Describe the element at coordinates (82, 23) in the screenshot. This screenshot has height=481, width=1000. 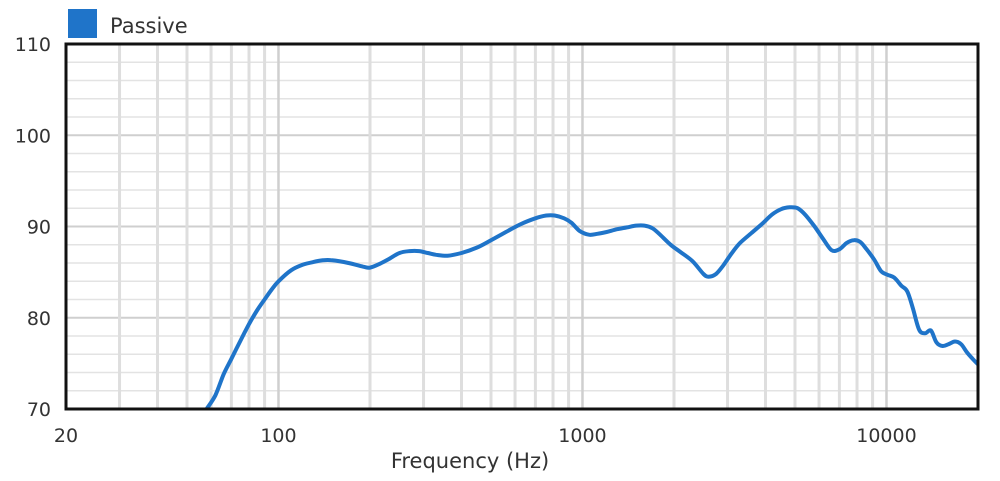
I see `legend-swatch-passive` at that location.